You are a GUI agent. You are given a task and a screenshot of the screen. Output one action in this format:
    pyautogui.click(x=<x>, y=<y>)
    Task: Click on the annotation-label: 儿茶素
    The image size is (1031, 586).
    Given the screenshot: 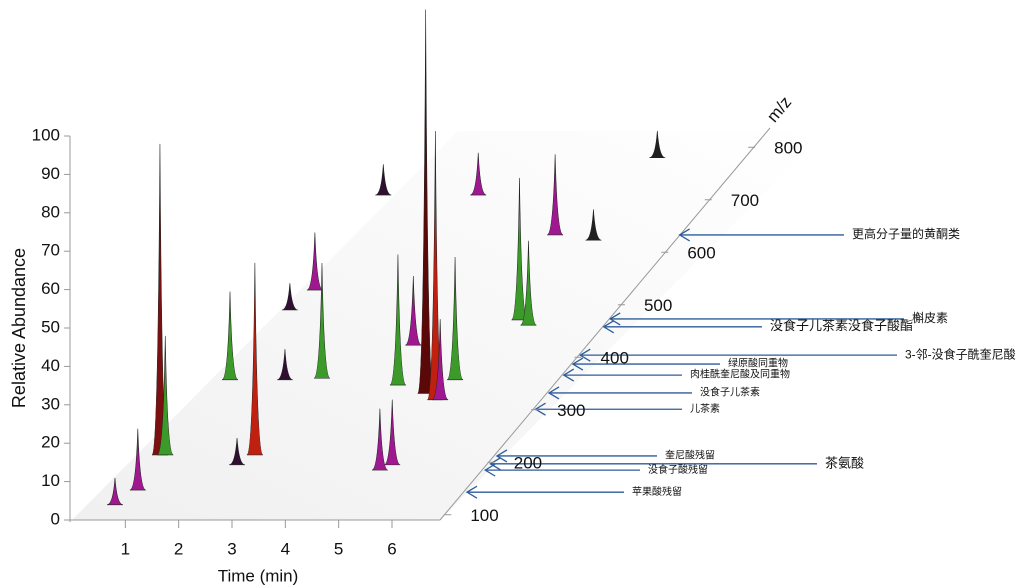 What is the action you would take?
    pyautogui.click(x=705, y=408)
    